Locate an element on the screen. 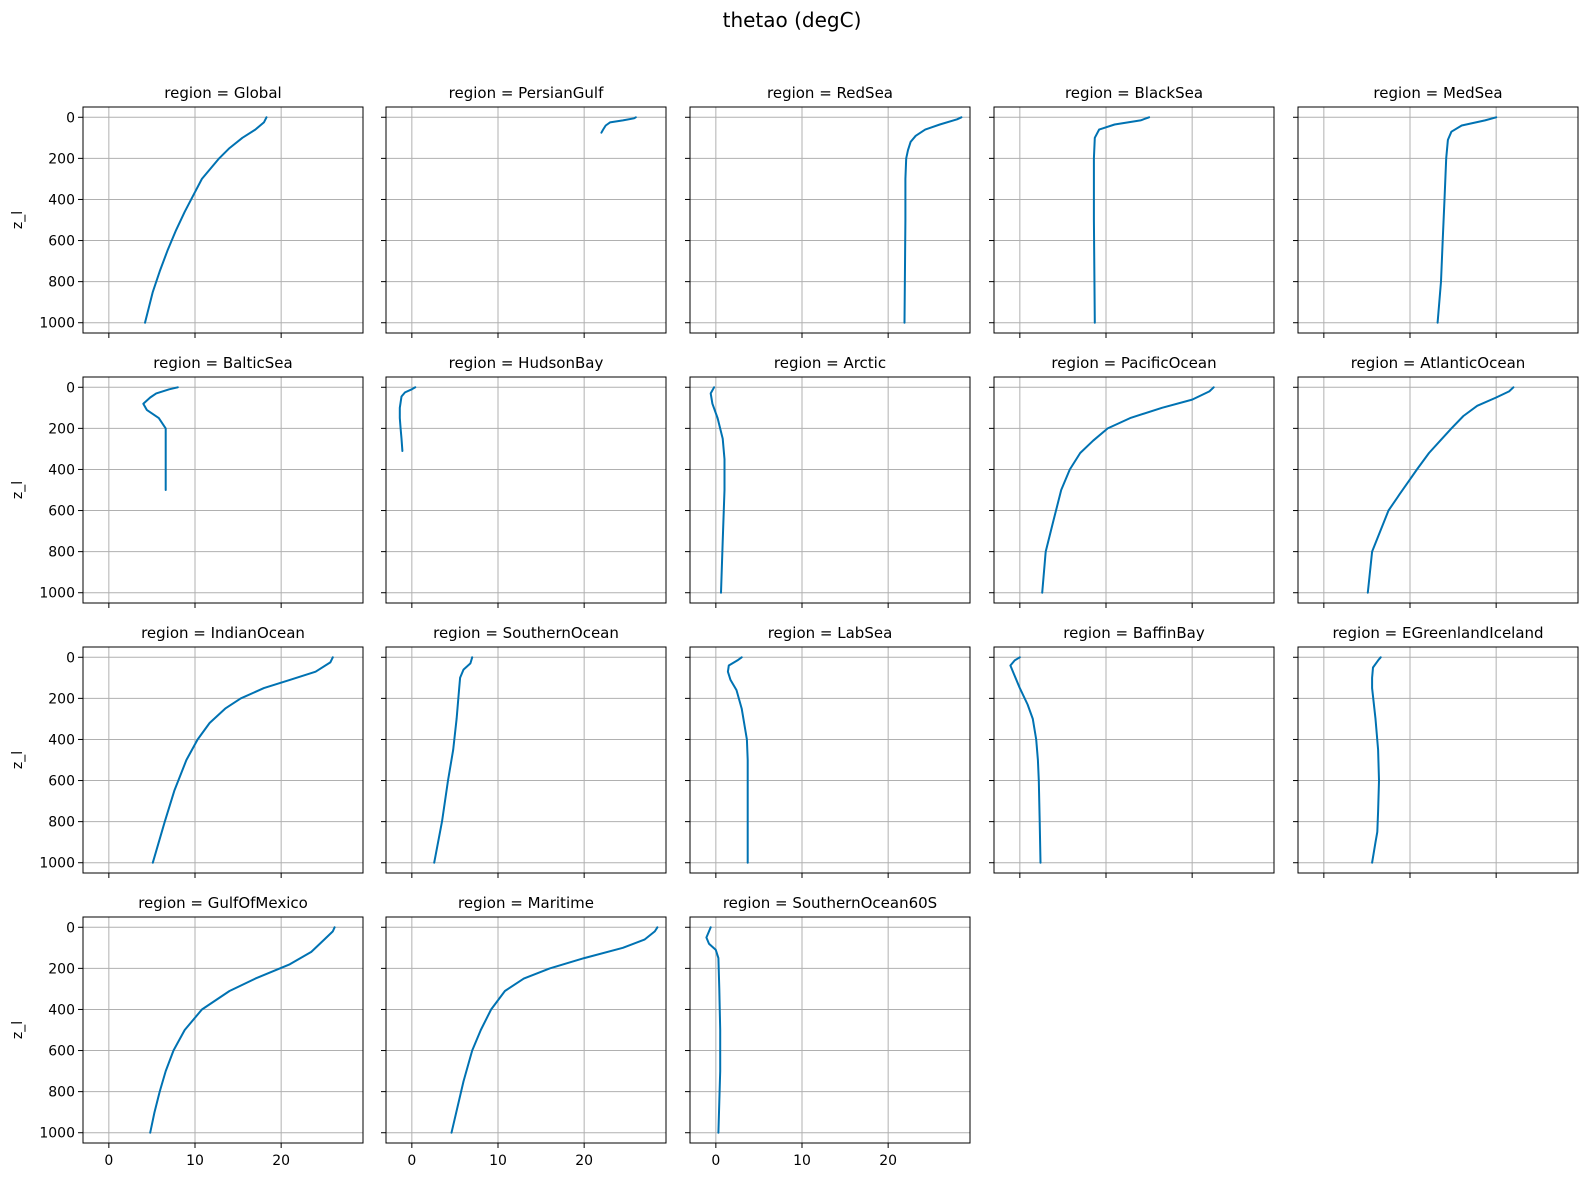 The height and width of the screenshot is (1178, 1584). panel-title: region = IndianOcean is located at coordinates (223, 633).